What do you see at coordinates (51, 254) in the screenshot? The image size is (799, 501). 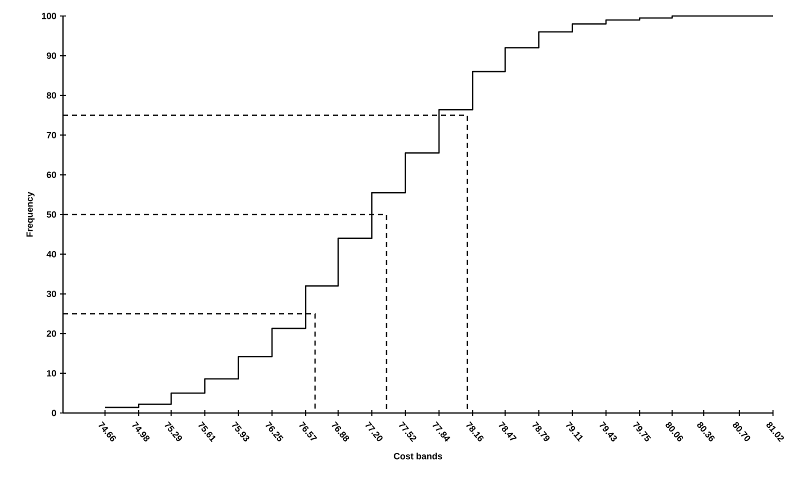 I see `y-tick-label: 40` at bounding box center [51, 254].